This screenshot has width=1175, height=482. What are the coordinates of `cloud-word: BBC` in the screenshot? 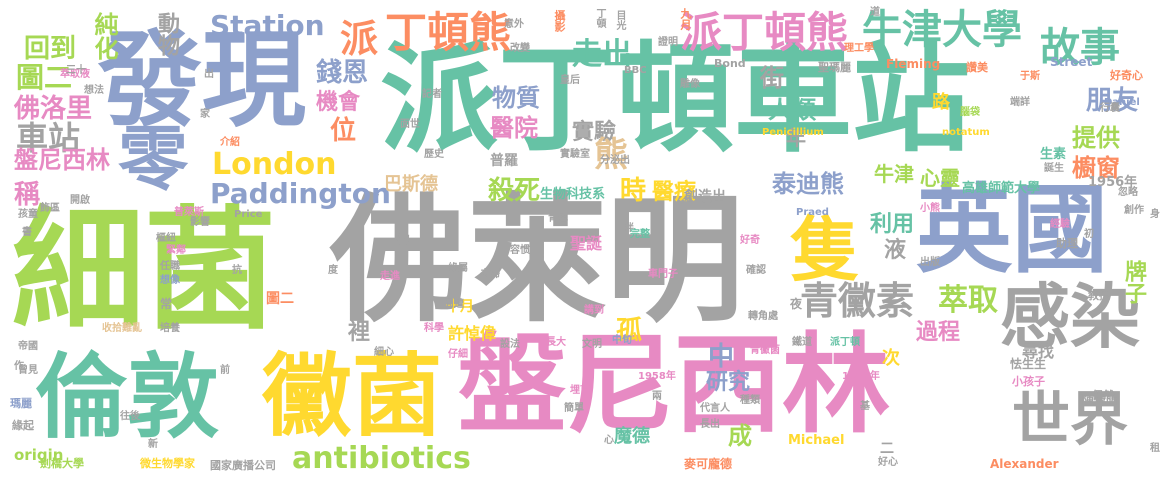 It's located at (635, 70).